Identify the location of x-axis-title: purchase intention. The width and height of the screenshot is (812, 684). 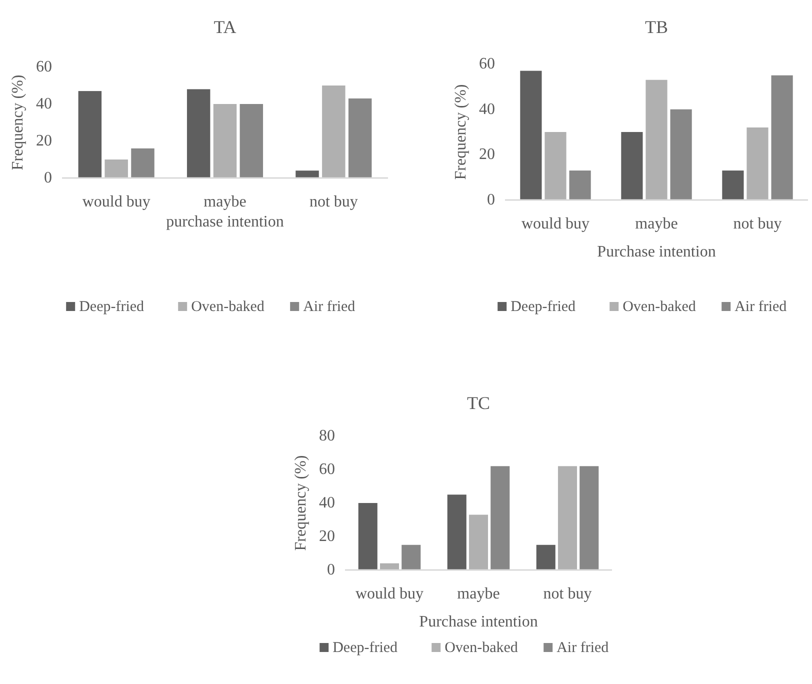
(225, 222).